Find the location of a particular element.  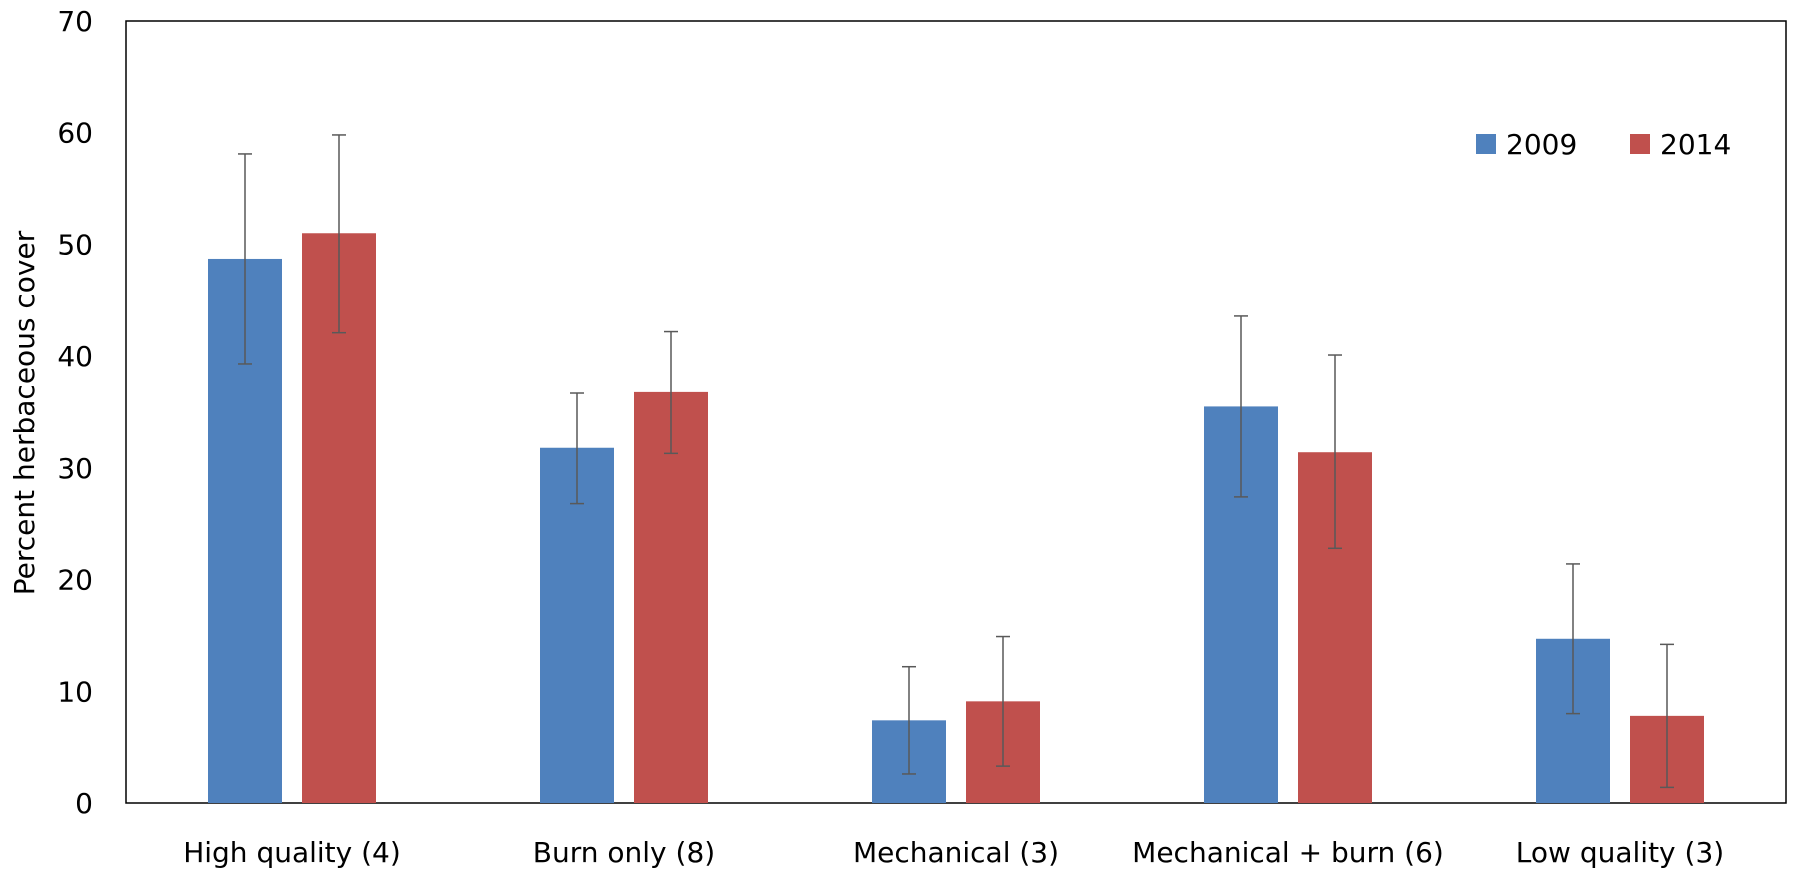

y-tick-label: 50 is located at coordinates (75, 244).